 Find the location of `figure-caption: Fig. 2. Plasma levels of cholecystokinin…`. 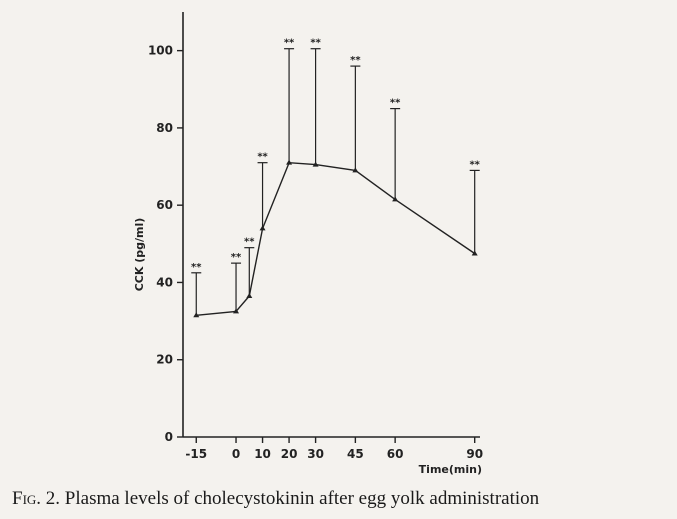

figure-caption: Fig. 2. Plasma levels of cholecystokinin… is located at coordinates (342, 499).